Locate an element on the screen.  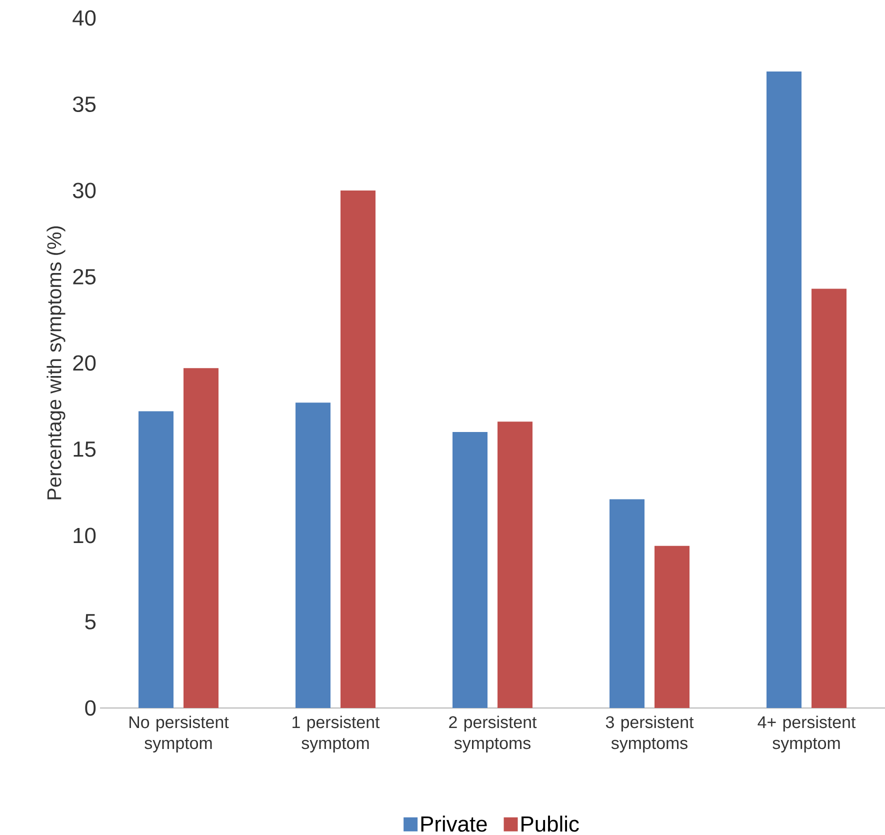
y-tick-label: 40 is located at coordinates (84, 18).